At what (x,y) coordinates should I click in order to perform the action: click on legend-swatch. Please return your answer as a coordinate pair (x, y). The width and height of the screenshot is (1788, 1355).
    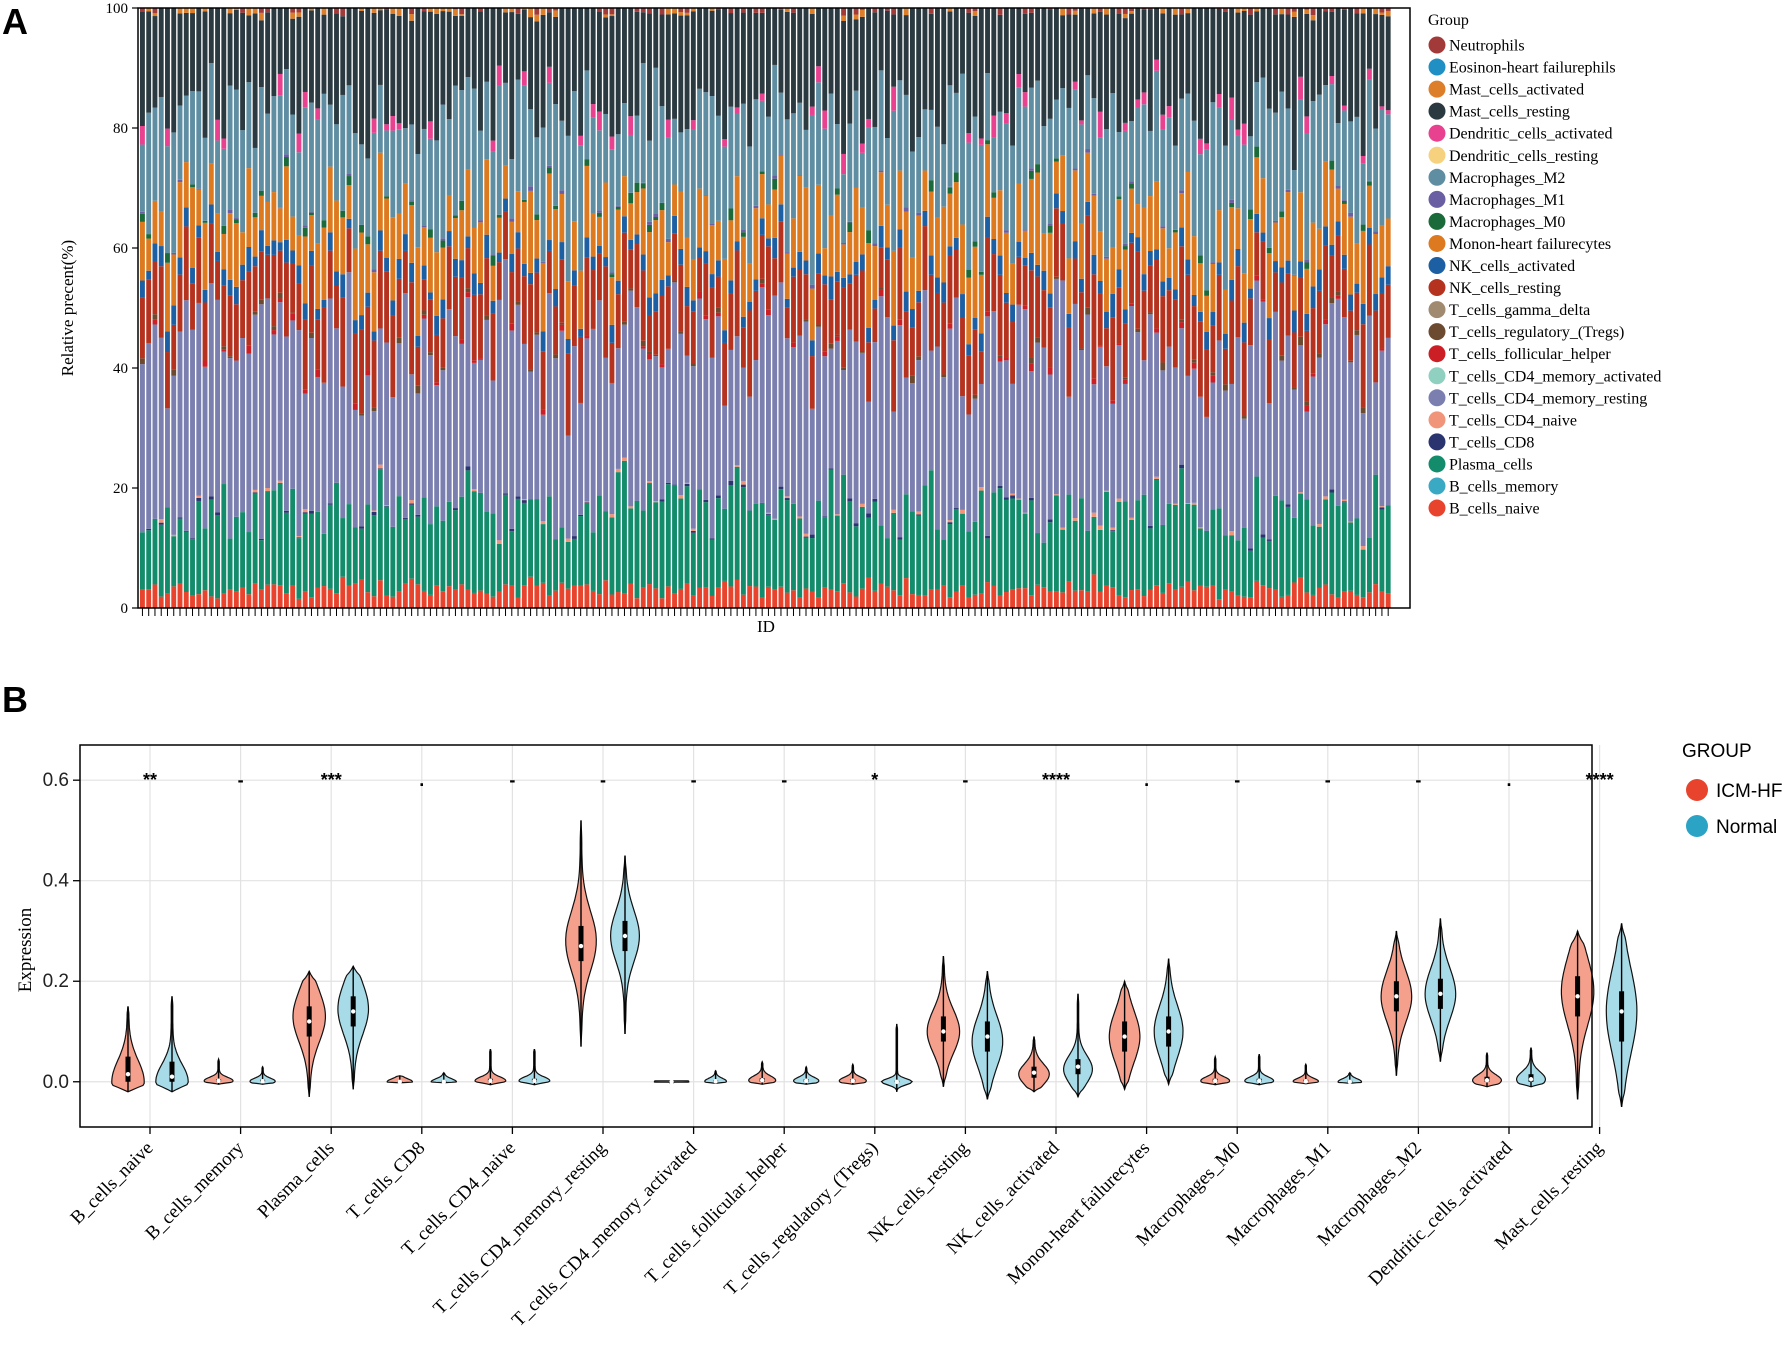
    Looking at the image, I should click on (1437, 354).